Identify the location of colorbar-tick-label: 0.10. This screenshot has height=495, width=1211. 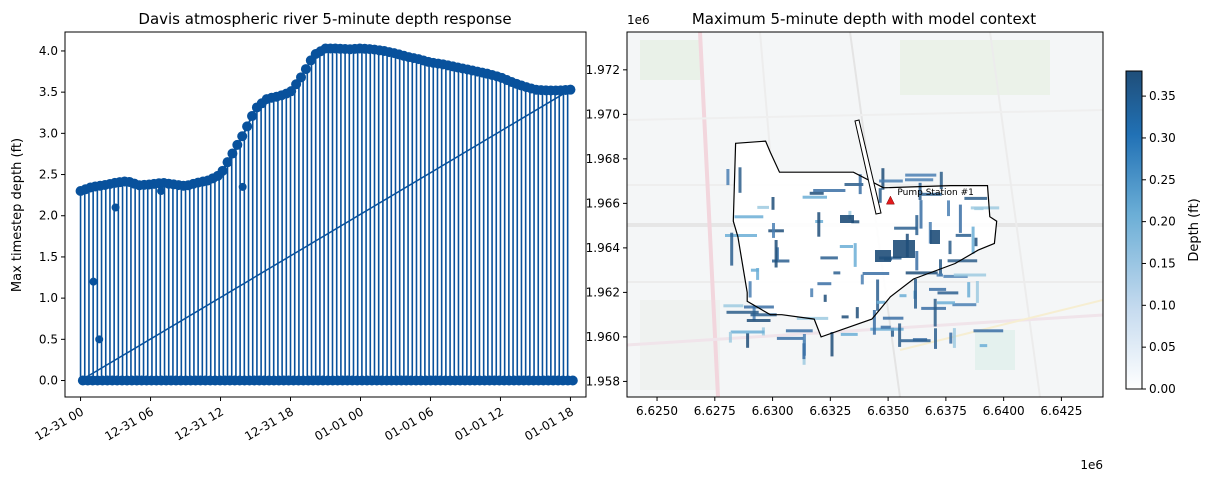
(1162, 305).